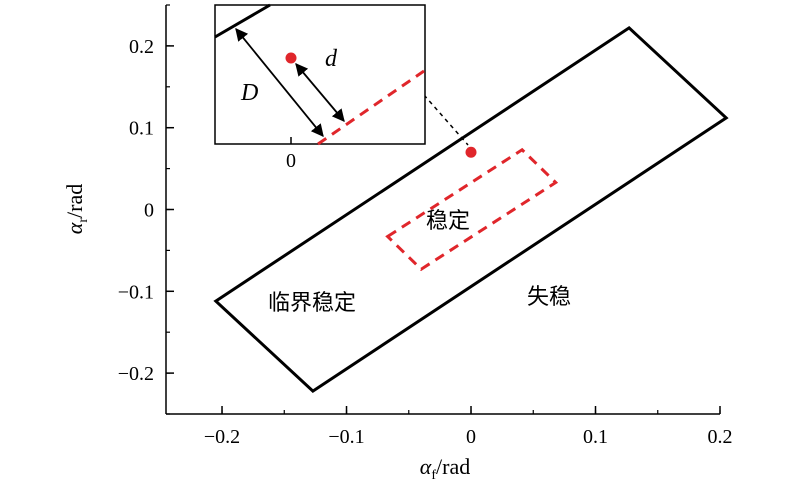 The width and height of the screenshot is (800, 490). I want to click on stable-label: 稳定, so click(448, 221).